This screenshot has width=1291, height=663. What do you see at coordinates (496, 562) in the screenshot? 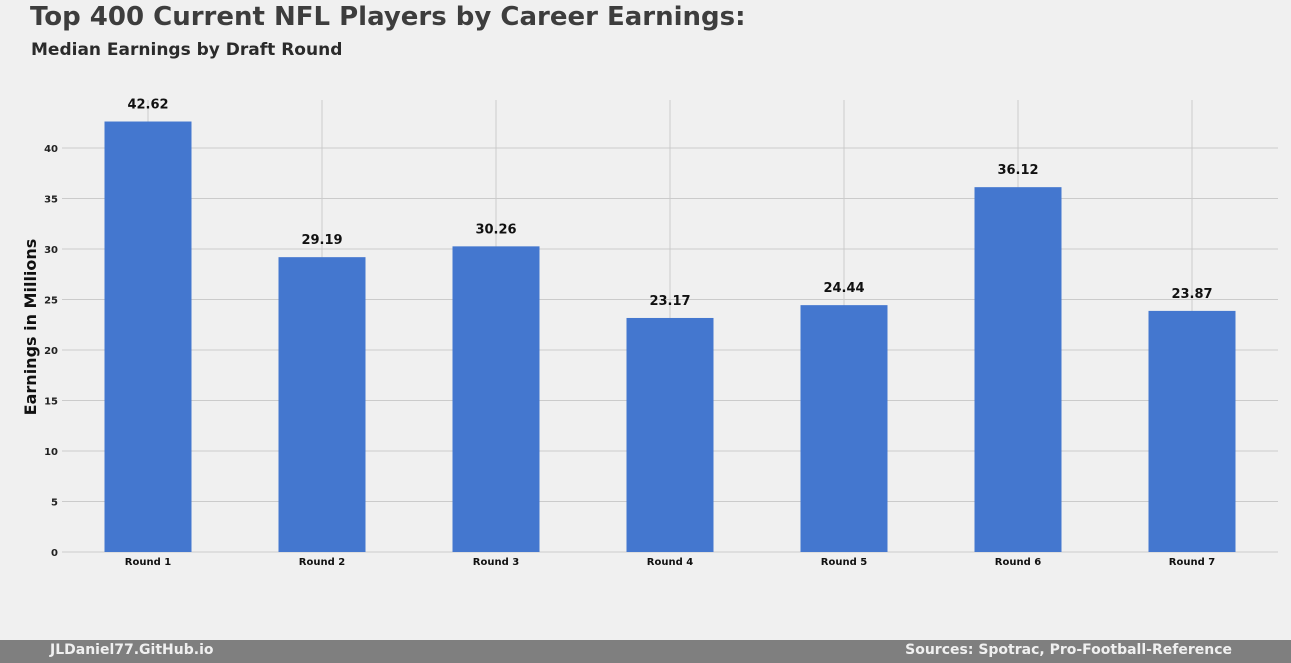
I see `x-tick-label: Round 3` at bounding box center [496, 562].